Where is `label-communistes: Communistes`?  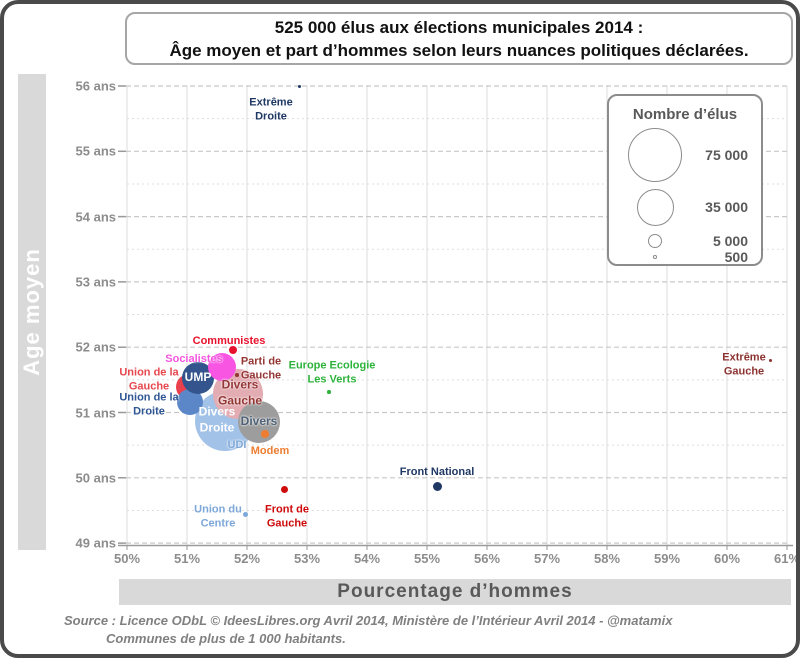
label-communistes: Communistes is located at coordinates (229, 340).